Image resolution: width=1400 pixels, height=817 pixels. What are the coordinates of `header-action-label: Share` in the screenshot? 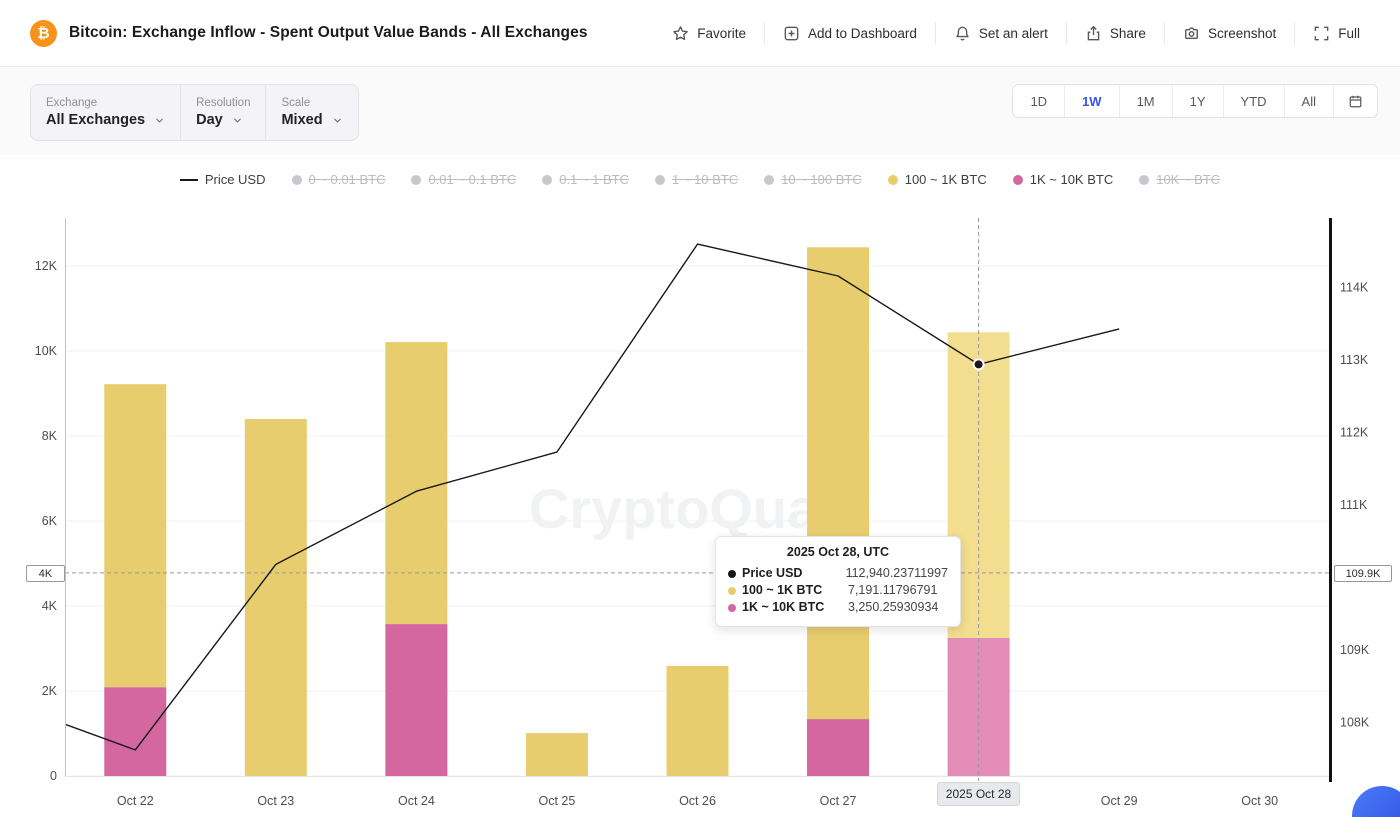 It's located at (1127, 33).